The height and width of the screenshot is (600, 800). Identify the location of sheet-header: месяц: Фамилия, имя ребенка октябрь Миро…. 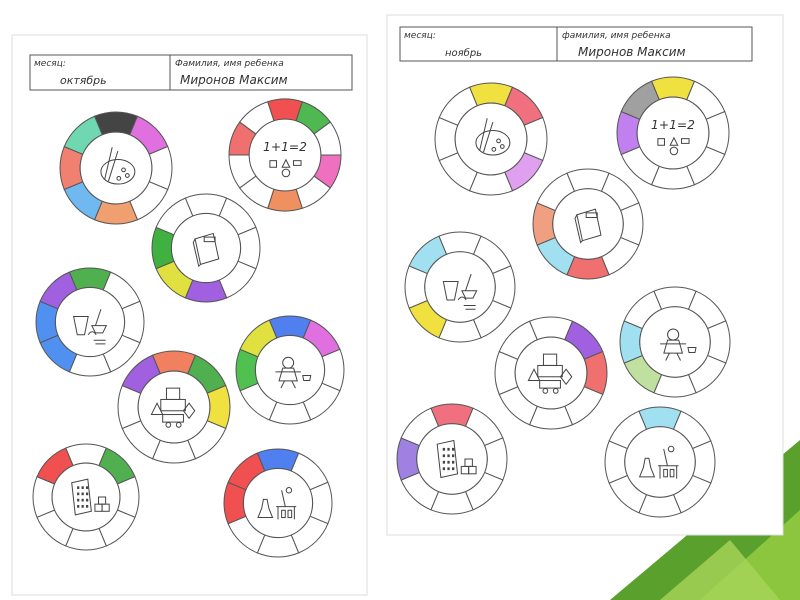
(191, 72).